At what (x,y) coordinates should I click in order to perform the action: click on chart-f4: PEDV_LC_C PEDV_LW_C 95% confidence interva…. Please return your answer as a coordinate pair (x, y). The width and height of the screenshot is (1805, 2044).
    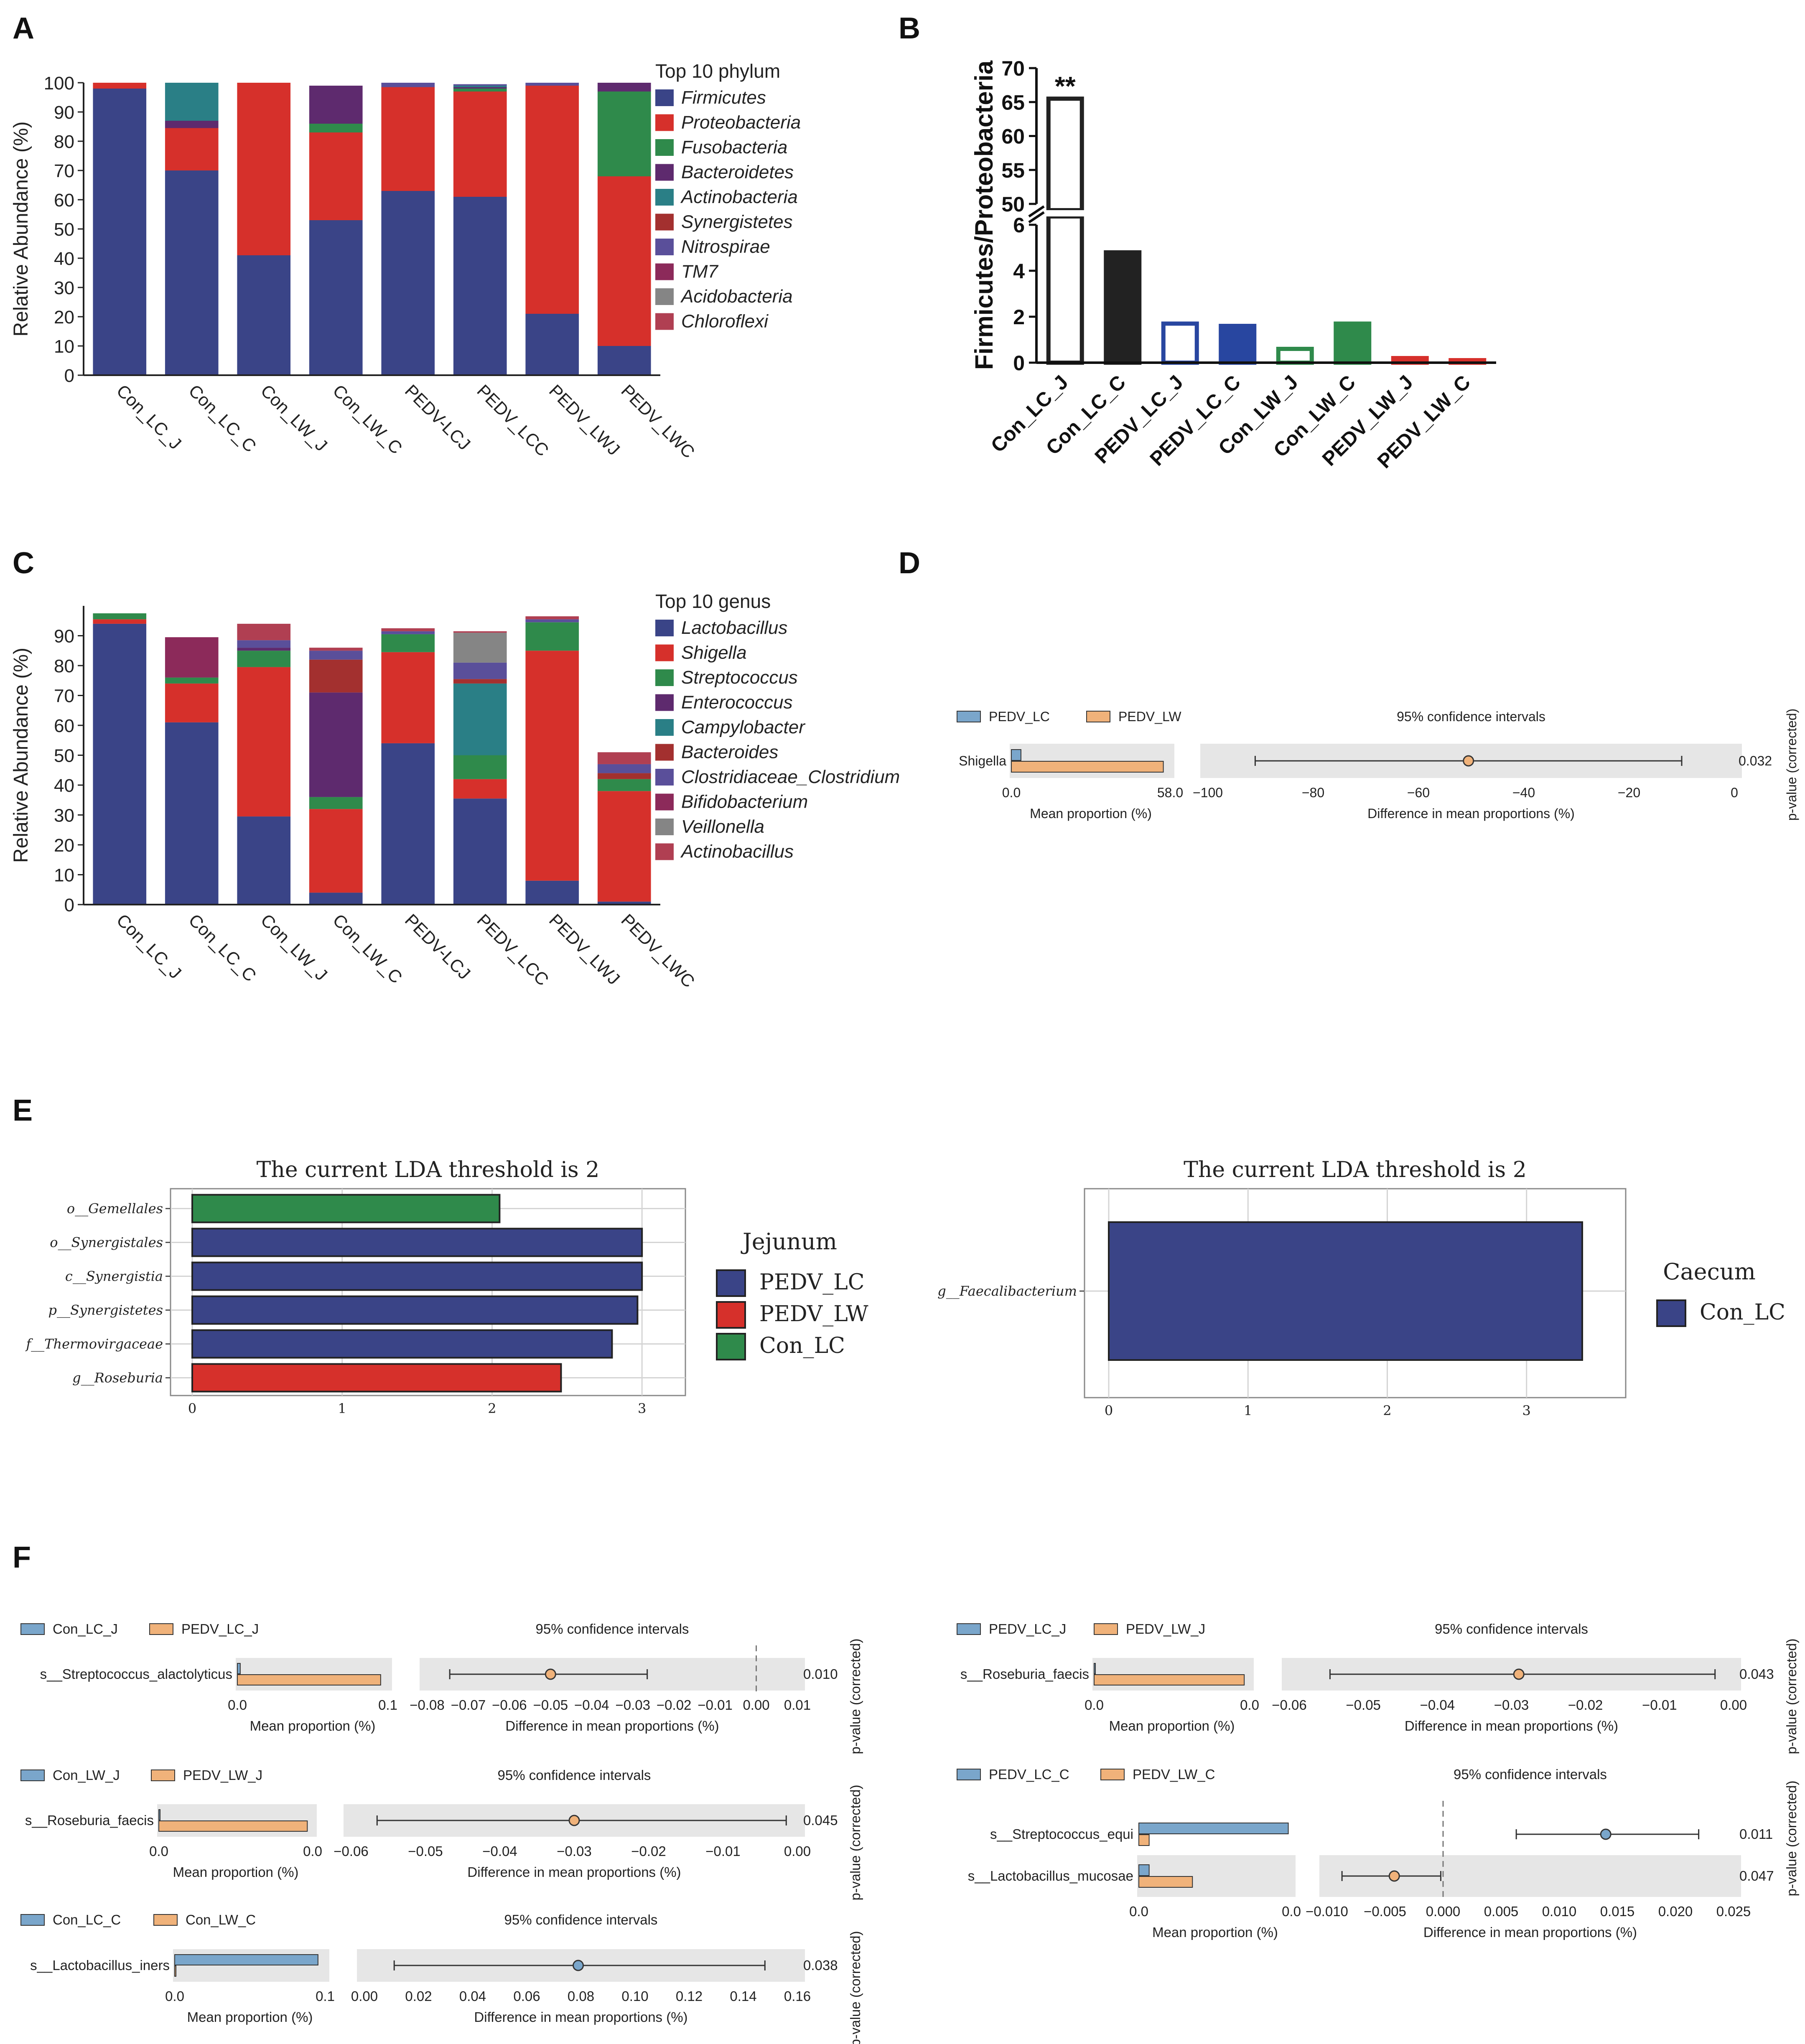
    Looking at the image, I should click on (1378, 1853).